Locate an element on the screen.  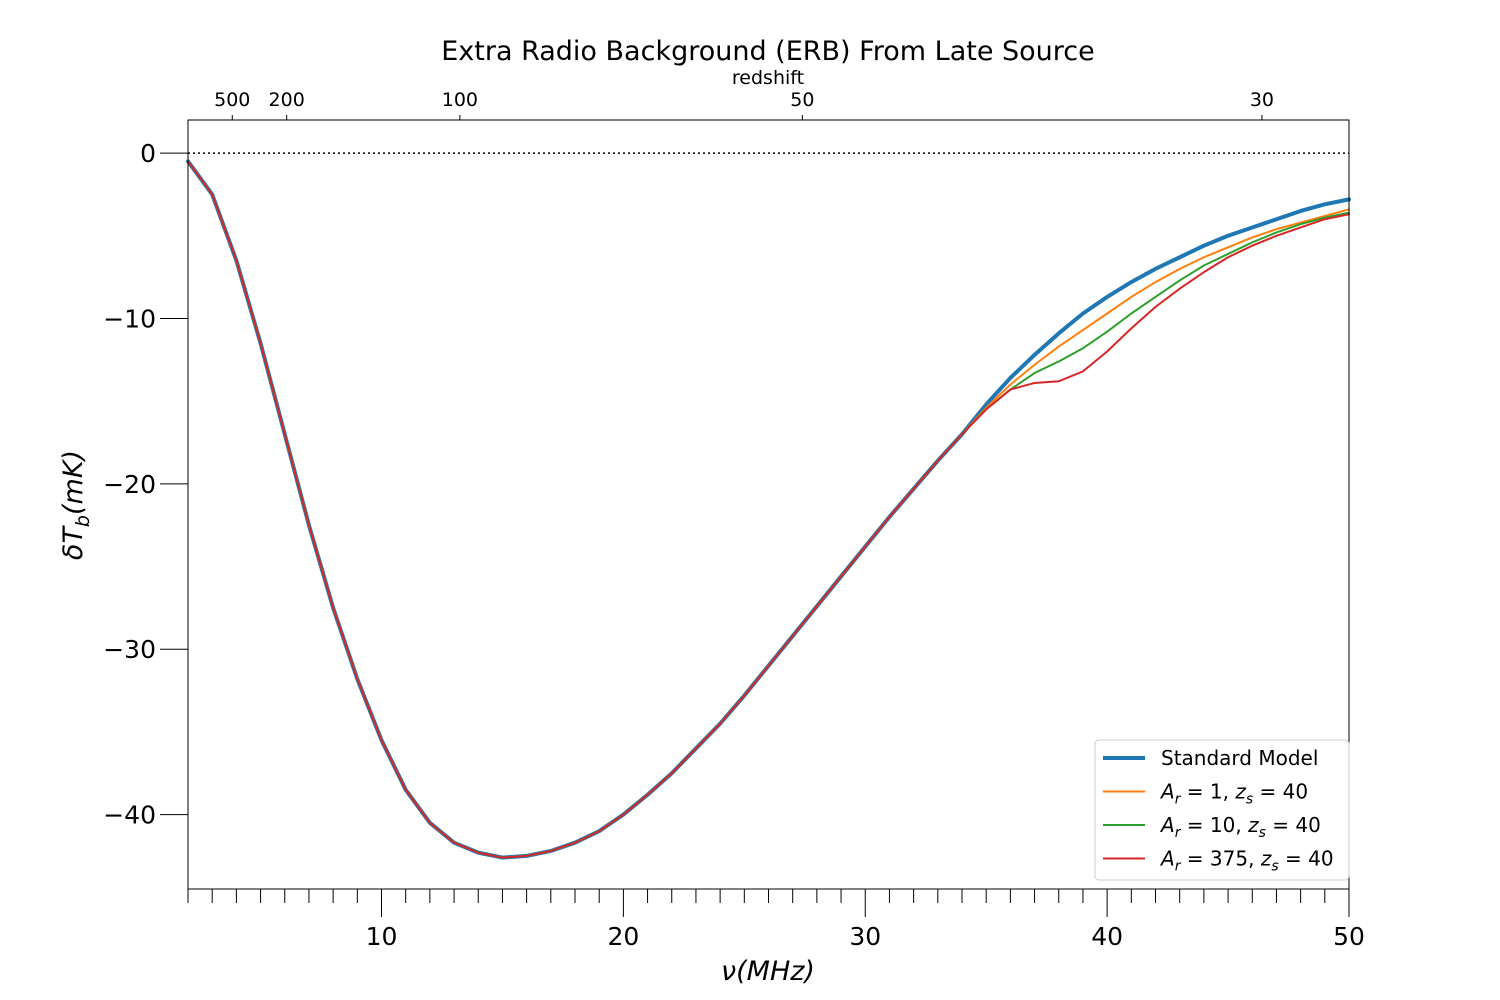
y-tick-label: 0 is located at coordinates (148, 153).